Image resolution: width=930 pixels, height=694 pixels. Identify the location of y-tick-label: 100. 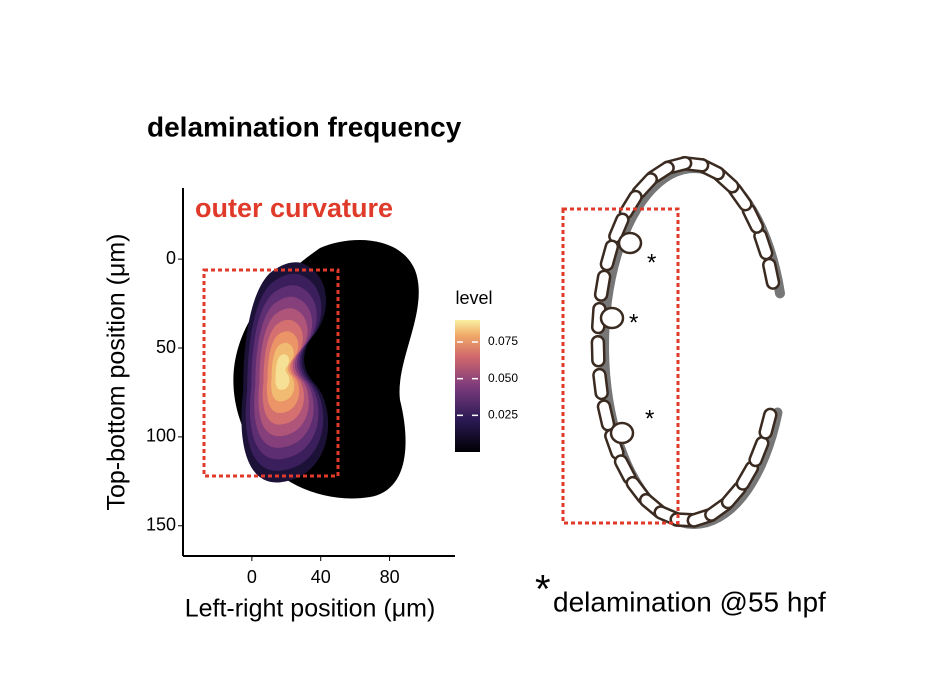
(161, 436).